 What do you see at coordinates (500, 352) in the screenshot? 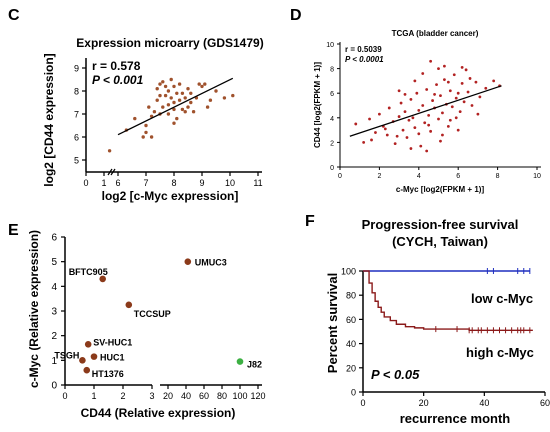
I see `panel-f-high-label: high c-Myc` at bounding box center [500, 352].